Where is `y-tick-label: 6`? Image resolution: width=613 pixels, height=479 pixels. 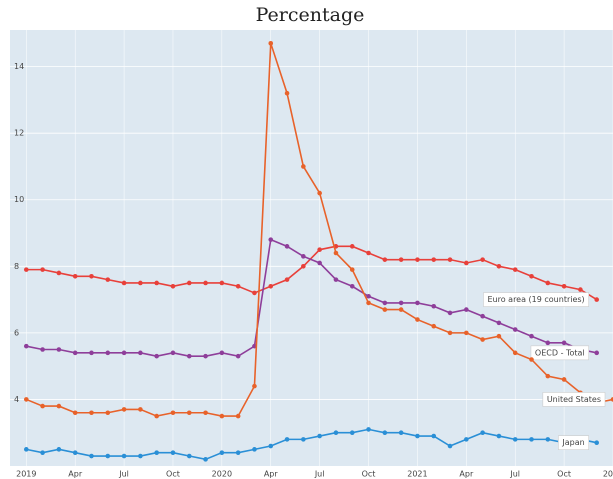
y-tick-label: 6 is located at coordinates (16, 332).